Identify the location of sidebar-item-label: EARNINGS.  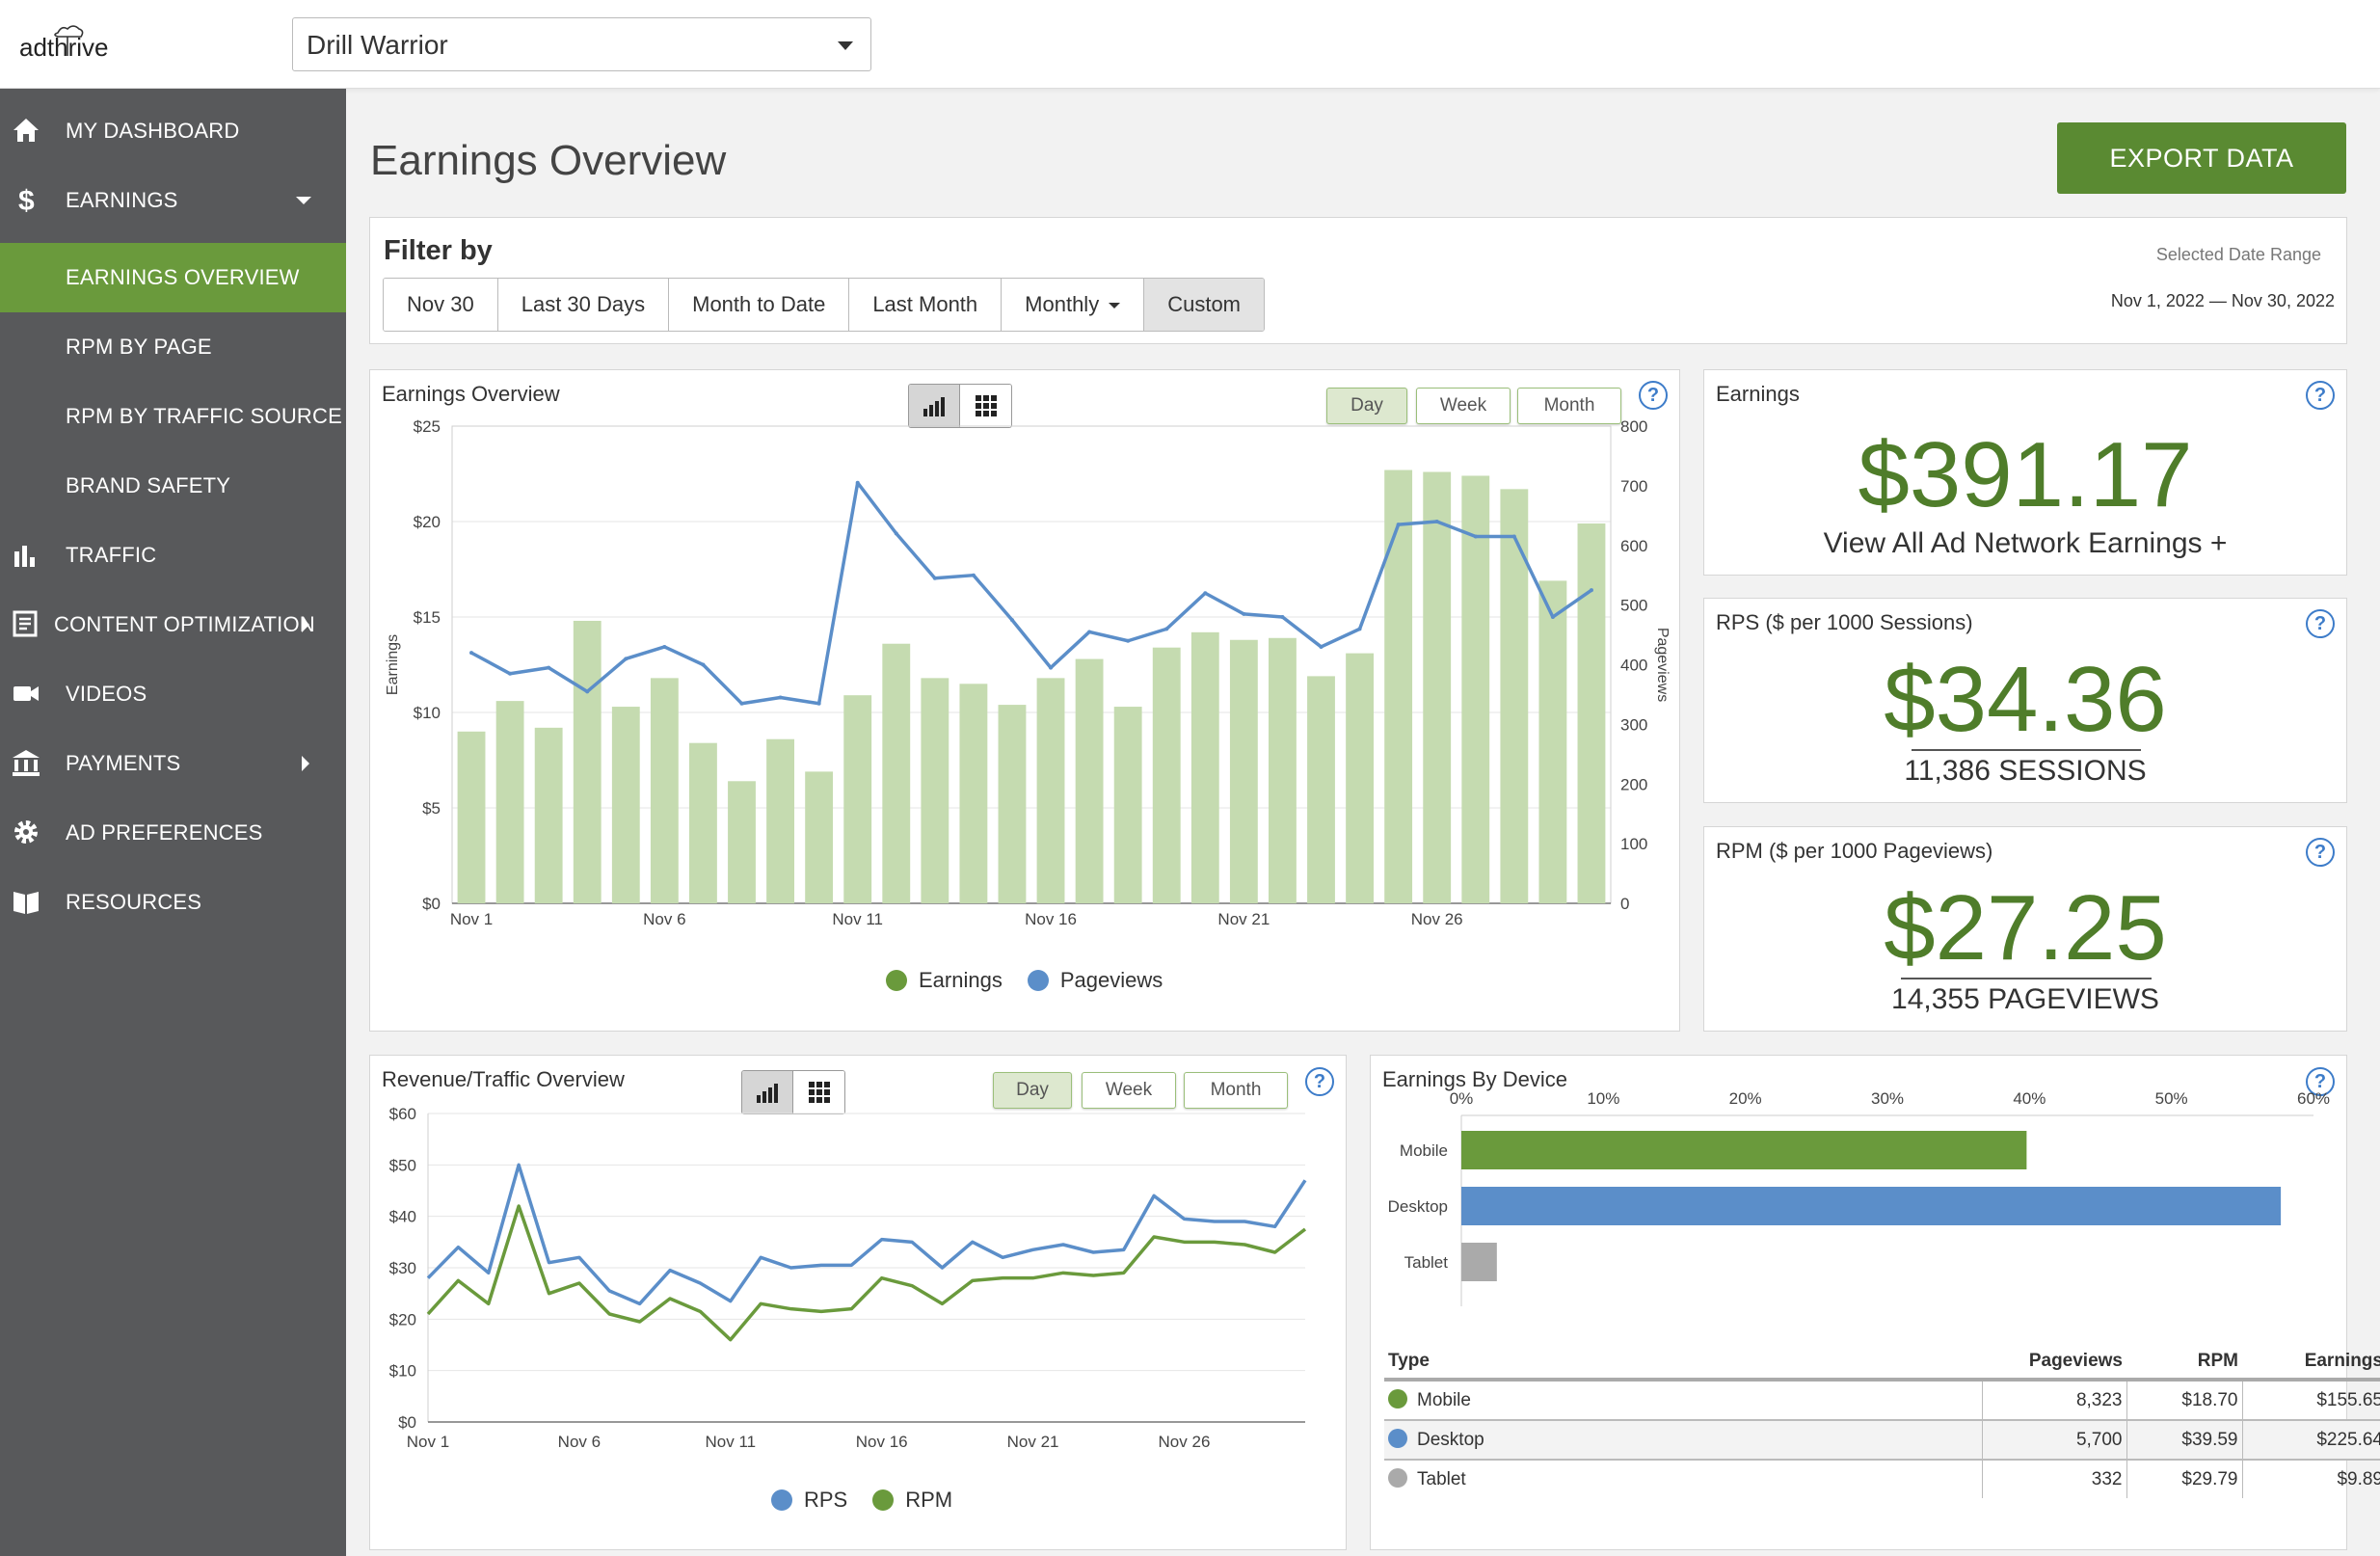
(122, 200).